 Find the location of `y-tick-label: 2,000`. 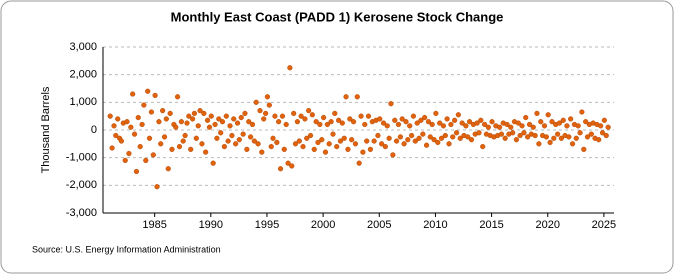

y-tick-label: 2,000 is located at coordinates (83, 75).